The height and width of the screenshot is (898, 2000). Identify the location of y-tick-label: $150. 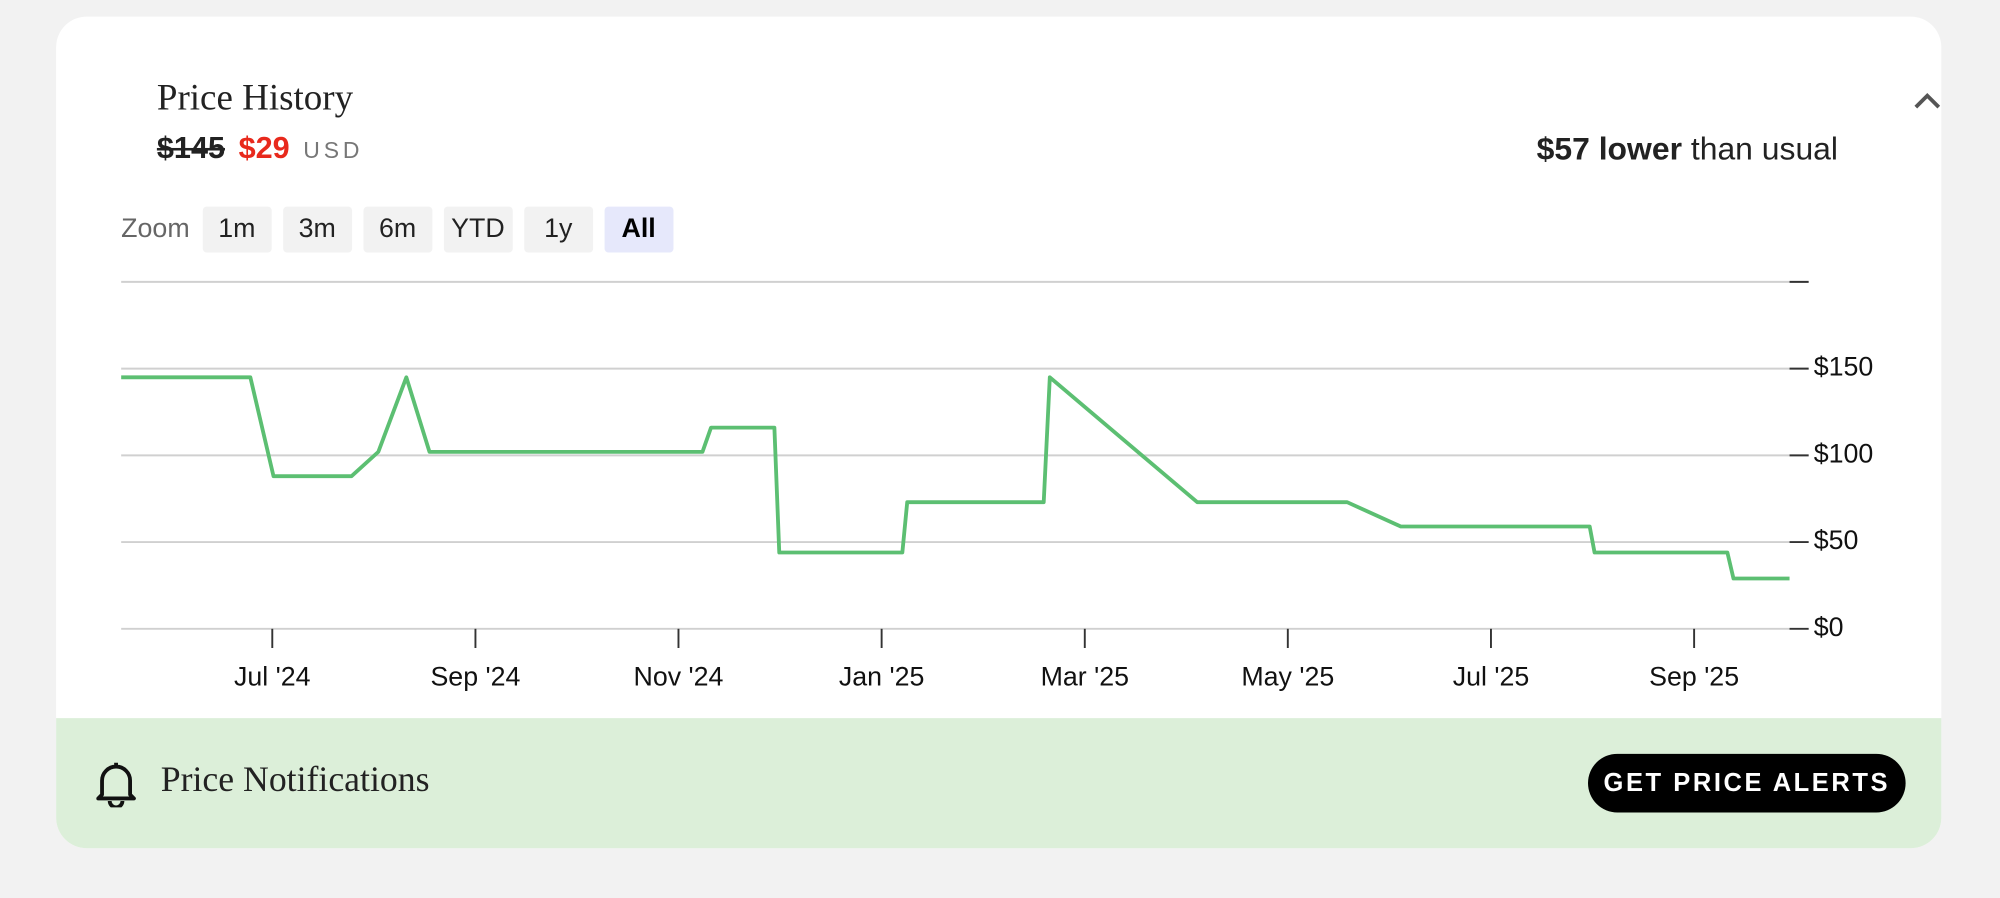
(1844, 367).